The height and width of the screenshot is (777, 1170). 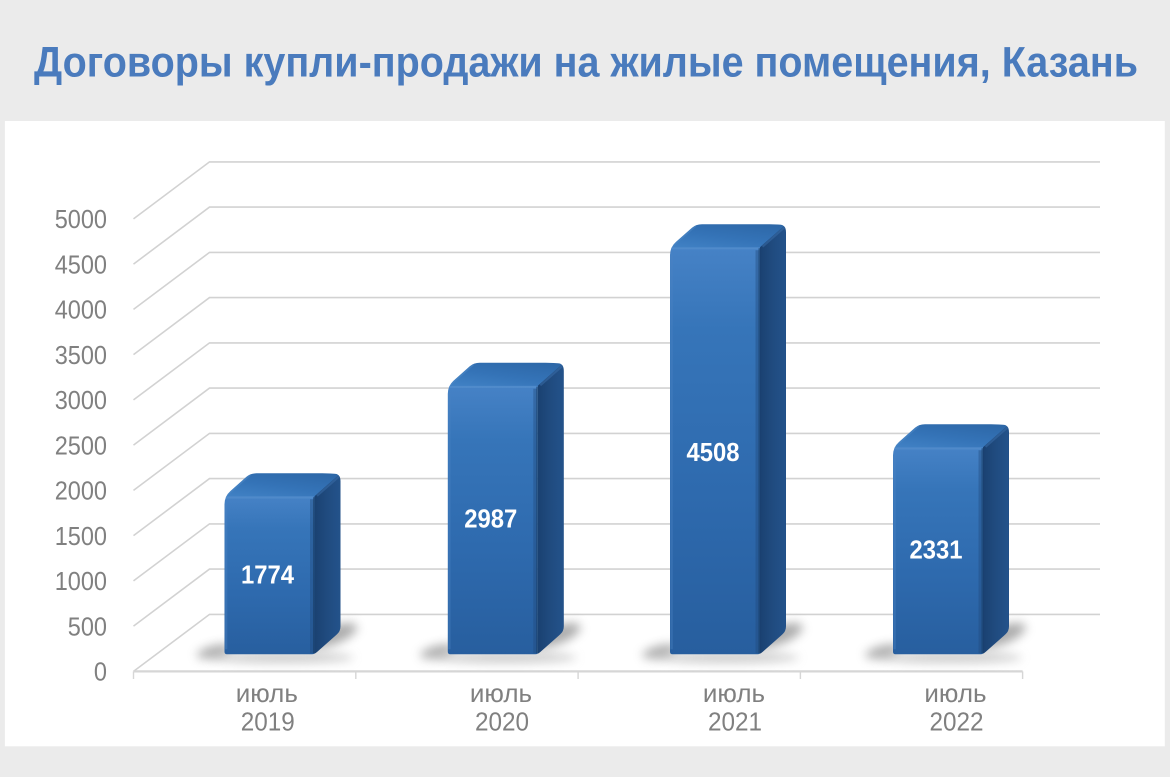 What do you see at coordinates (81, 491) in the screenshot?
I see `svg-text: 2000` at bounding box center [81, 491].